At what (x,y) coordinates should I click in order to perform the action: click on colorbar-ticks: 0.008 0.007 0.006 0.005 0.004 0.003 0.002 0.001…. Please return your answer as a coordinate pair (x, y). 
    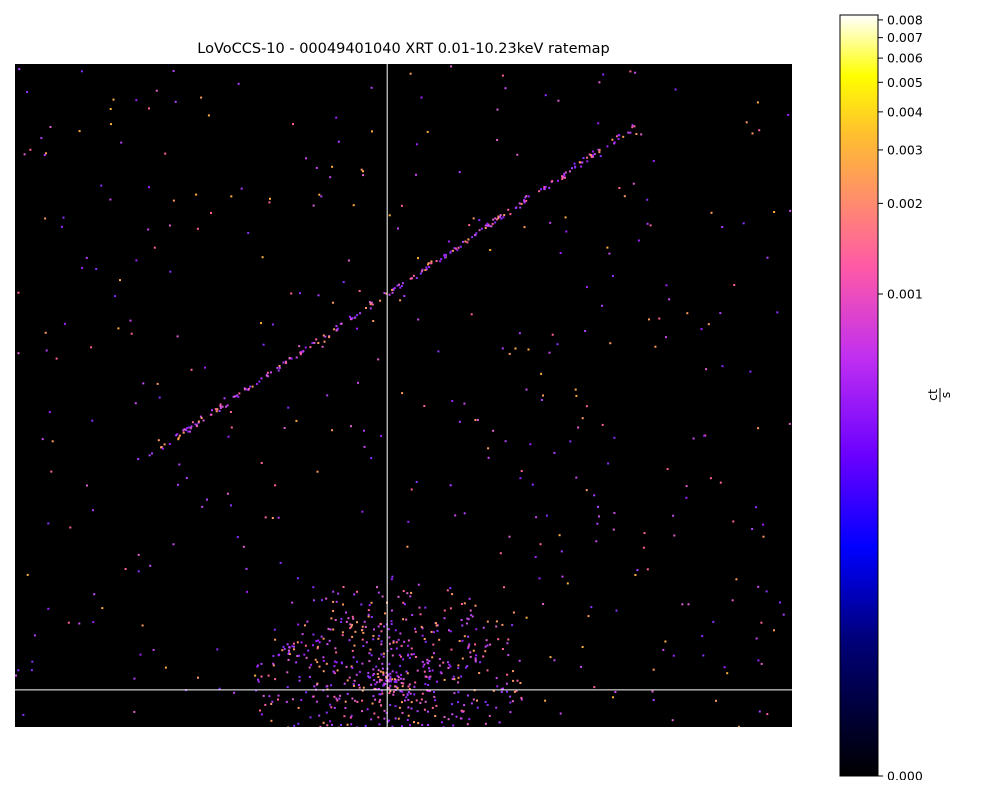
    Looking at the image, I should click on (900, 397).